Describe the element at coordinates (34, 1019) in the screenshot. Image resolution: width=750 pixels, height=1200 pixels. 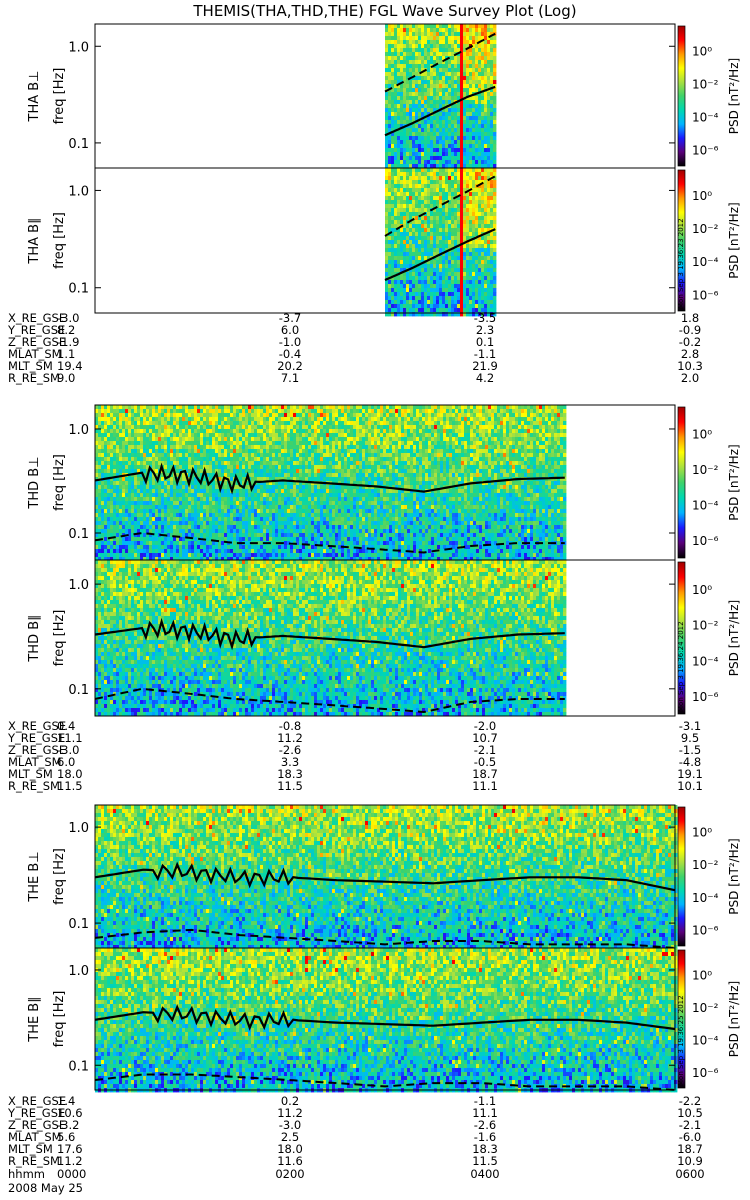
I see `panel-ylabel: THE B∥` at that location.